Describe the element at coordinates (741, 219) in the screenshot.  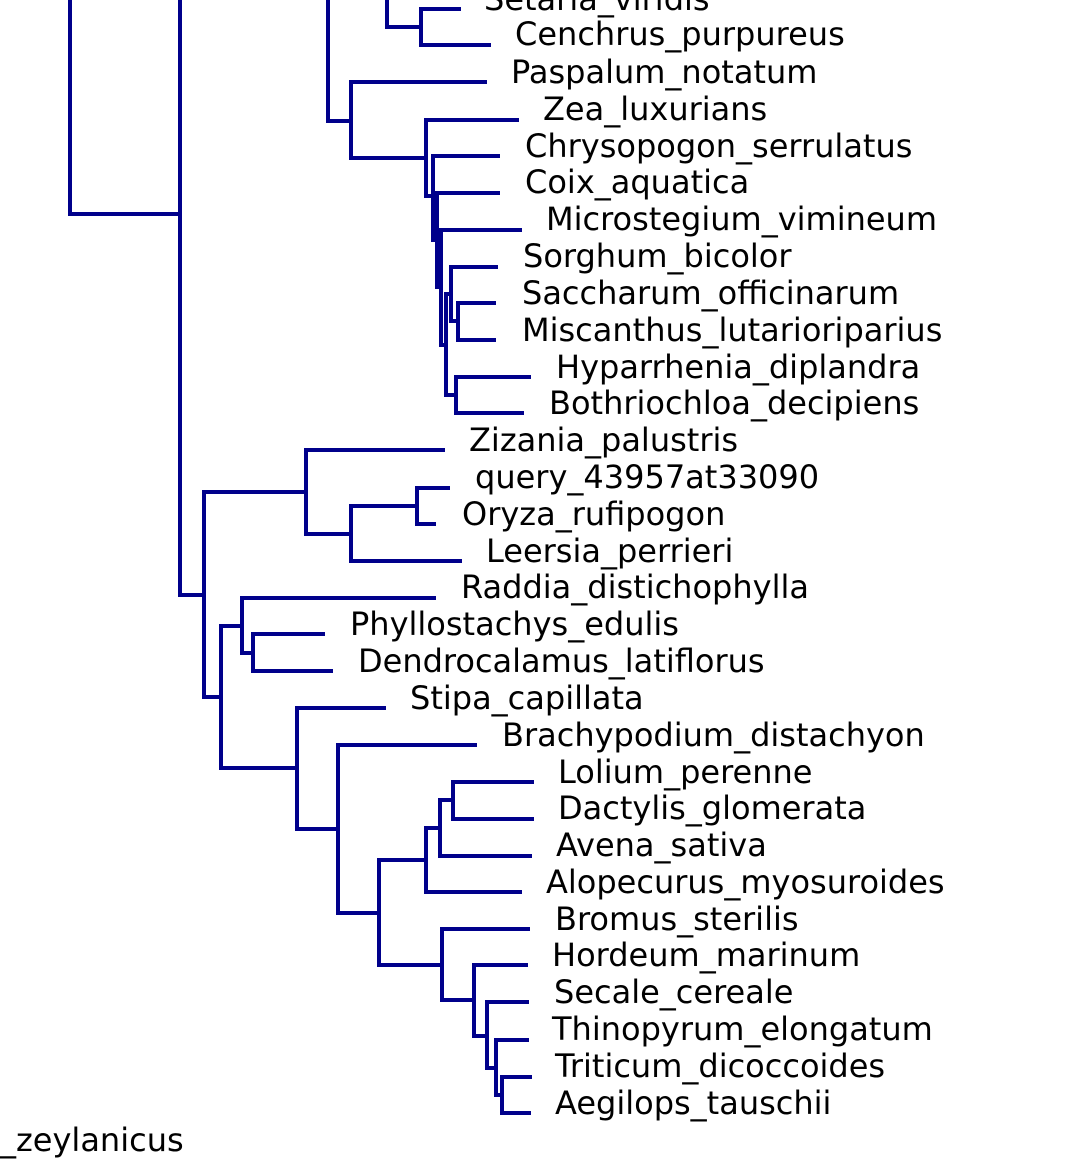
I see `leaf-label-microstegium-vimineum: Microstegium_vimineum` at that location.